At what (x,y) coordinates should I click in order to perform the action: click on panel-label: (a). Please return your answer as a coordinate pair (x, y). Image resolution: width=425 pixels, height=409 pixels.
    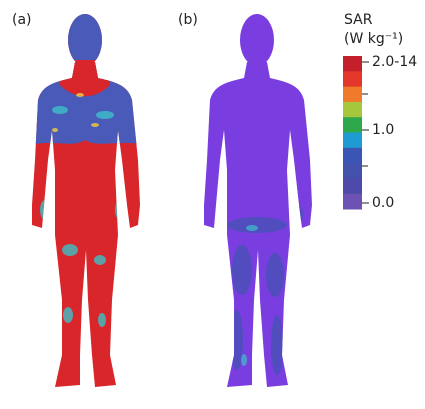
    Looking at the image, I should click on (22, 20).